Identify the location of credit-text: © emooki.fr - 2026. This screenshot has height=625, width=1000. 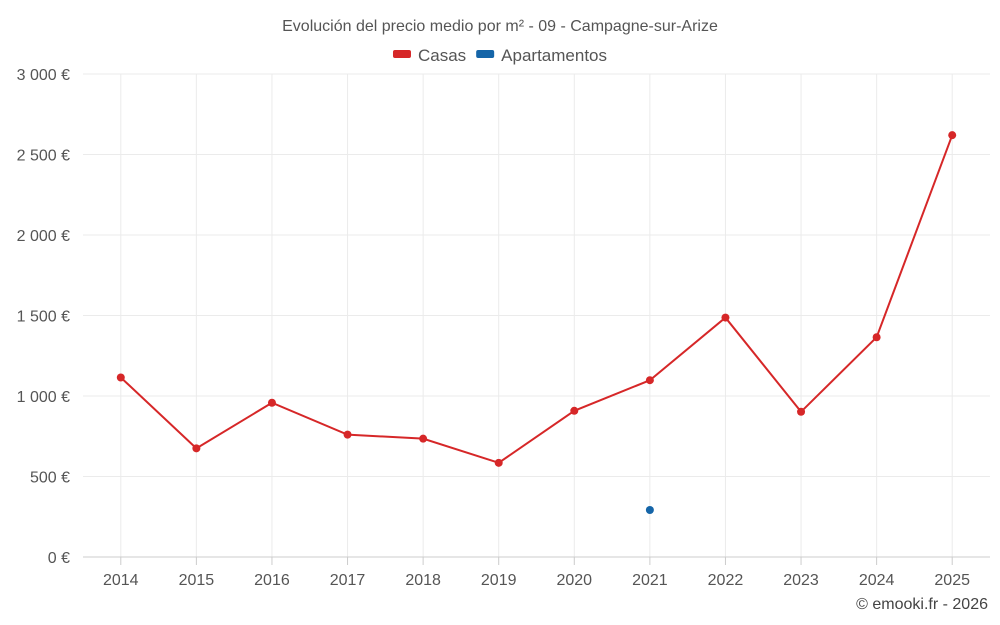
(922, 604).